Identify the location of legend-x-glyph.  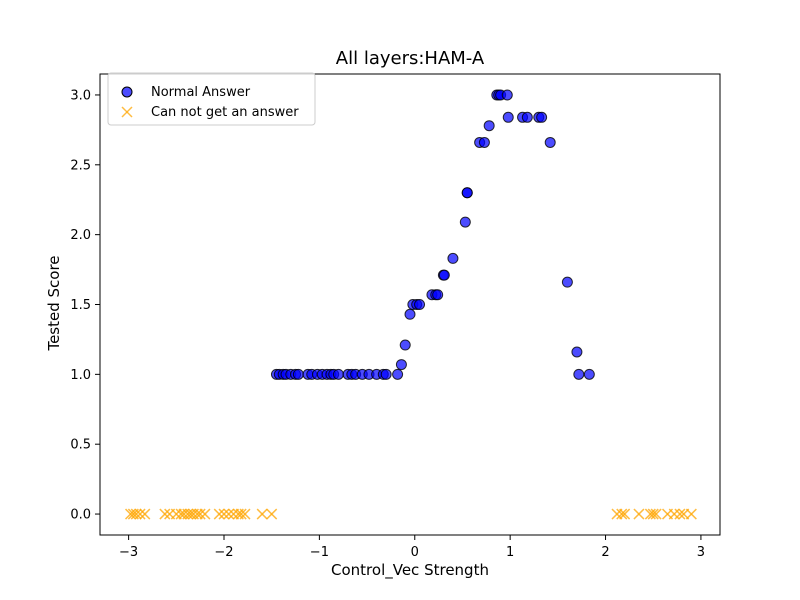
(127, 112).